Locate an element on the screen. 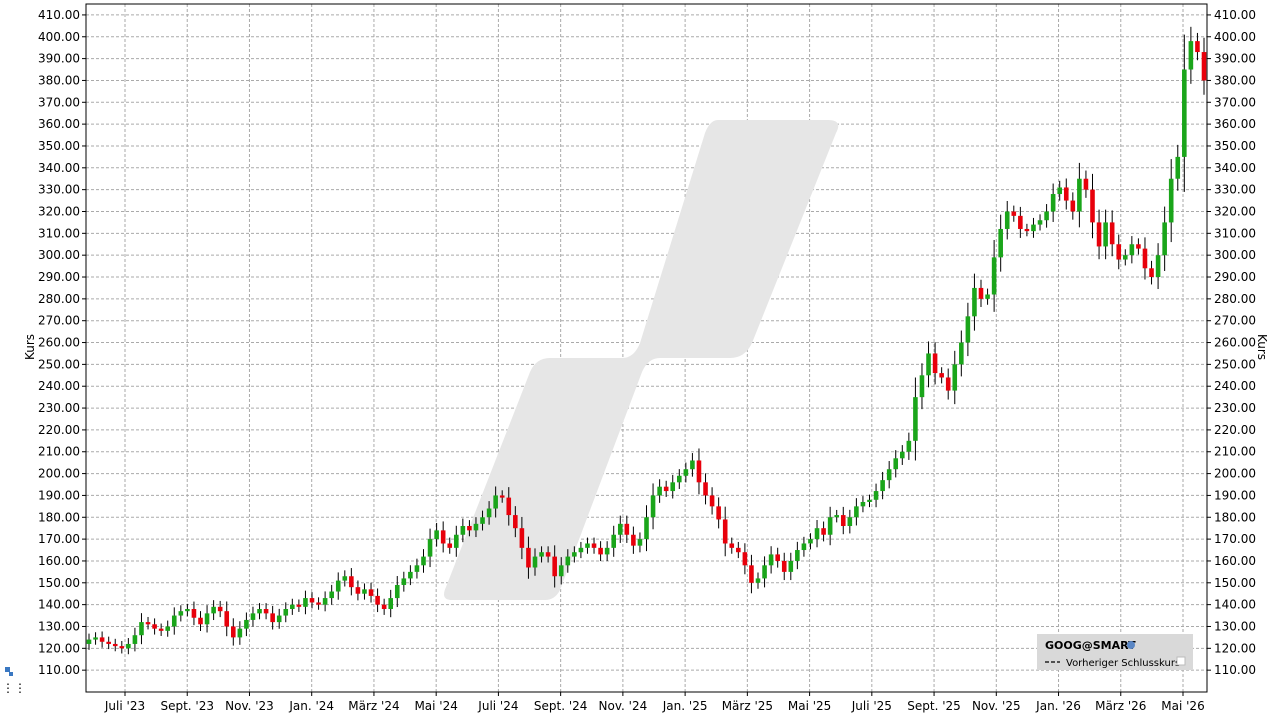 The width and height of the screenshot is (1280, 722). y-tick-label-left: 250.00 is located at coordinates (59, 364).